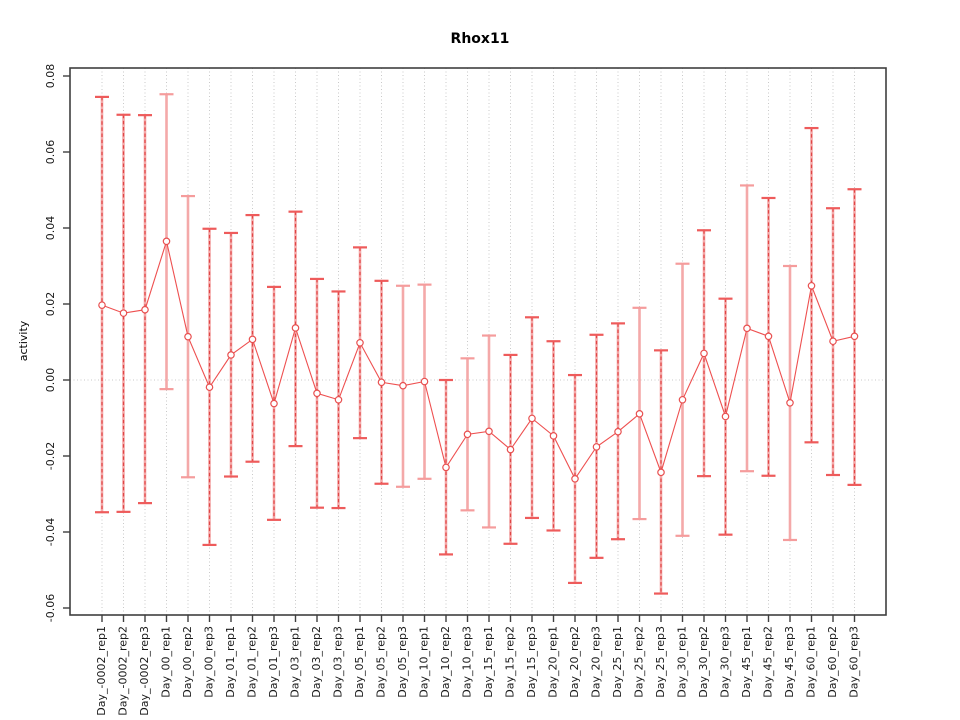 This screenshot has width=960, height=720. I want to click on x-tick-label: Day_03_rep3, so click(338, 662).